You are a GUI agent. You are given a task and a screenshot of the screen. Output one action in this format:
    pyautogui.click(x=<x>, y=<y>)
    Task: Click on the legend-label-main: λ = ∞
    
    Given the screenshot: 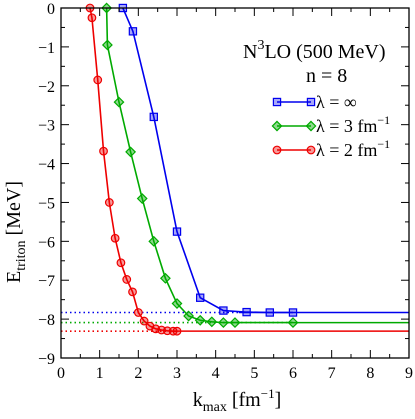 What is the action you would take?
    pyautogui.click(x=336, y=102)
    